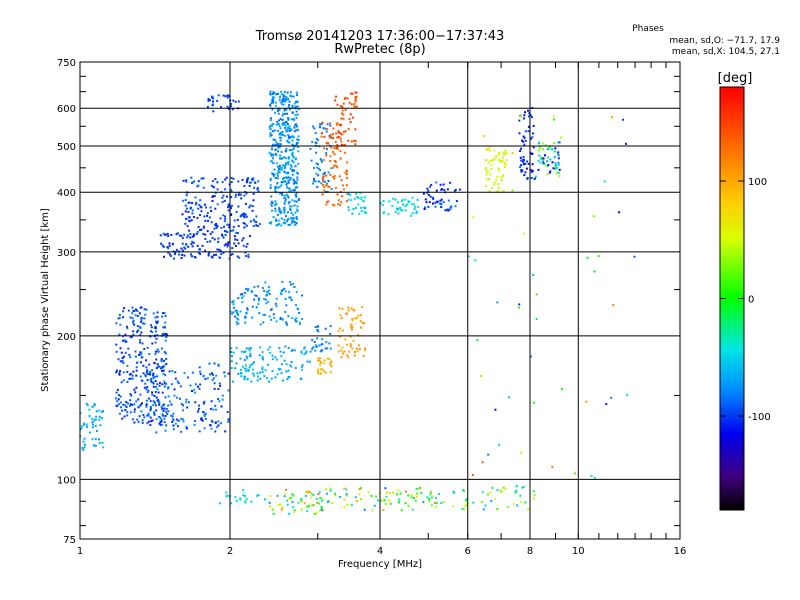 The height and width of the screenshot is (600, 800). Describe the element at coordinates (380, 564) in the screenshot. I see `x-axis-label: Frequency [MHz]` at that location.